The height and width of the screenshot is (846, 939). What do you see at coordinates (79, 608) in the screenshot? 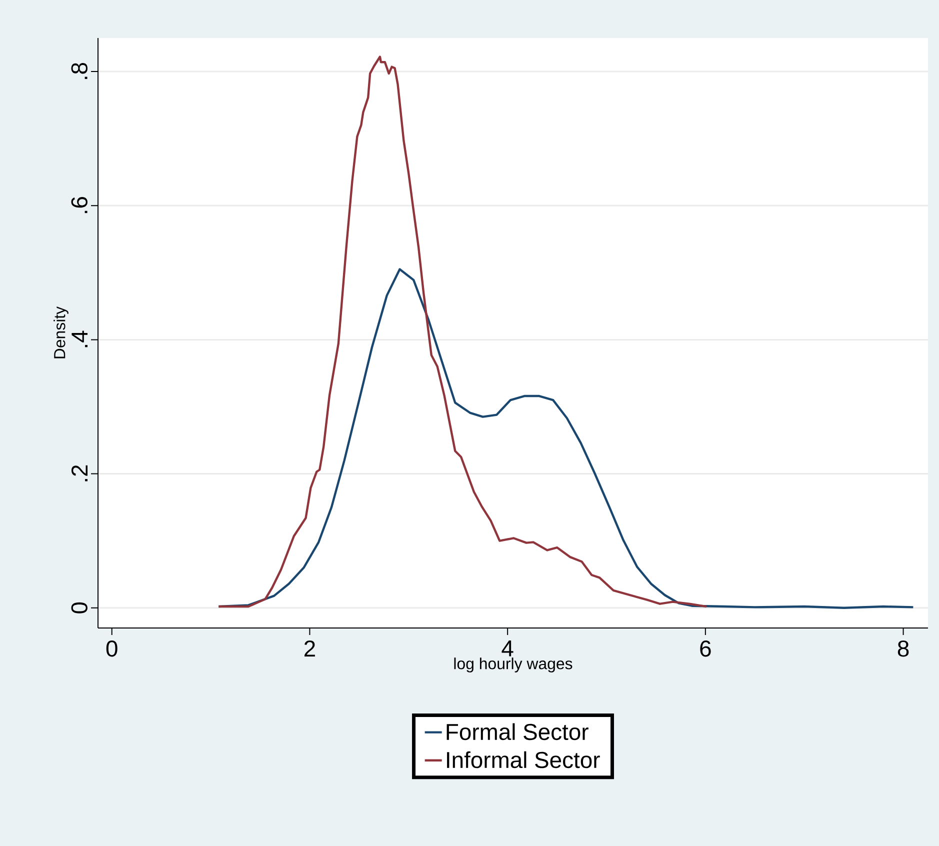
I see `y-tick-label: 0` at bounding box center [79, 608].